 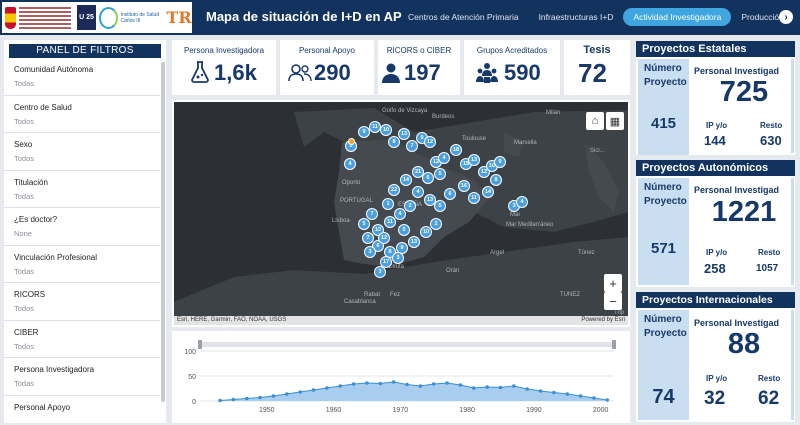 What do you see at coordinates (132, 17) in the screenshot?
I see `institute-logo: Instituto de Salud Carlos III` at bounding box center [132, 17].